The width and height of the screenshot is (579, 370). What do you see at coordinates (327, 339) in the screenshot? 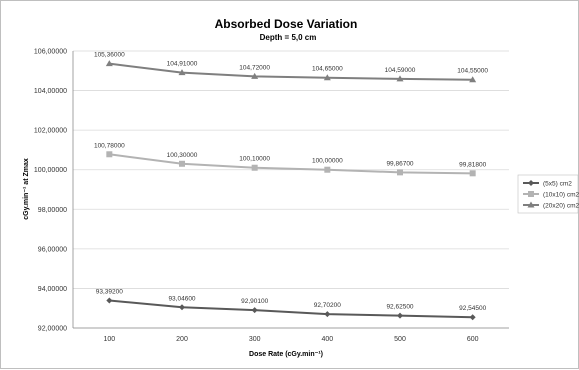
I see `x-tick-label: 400` at bounding box center [327, 339].